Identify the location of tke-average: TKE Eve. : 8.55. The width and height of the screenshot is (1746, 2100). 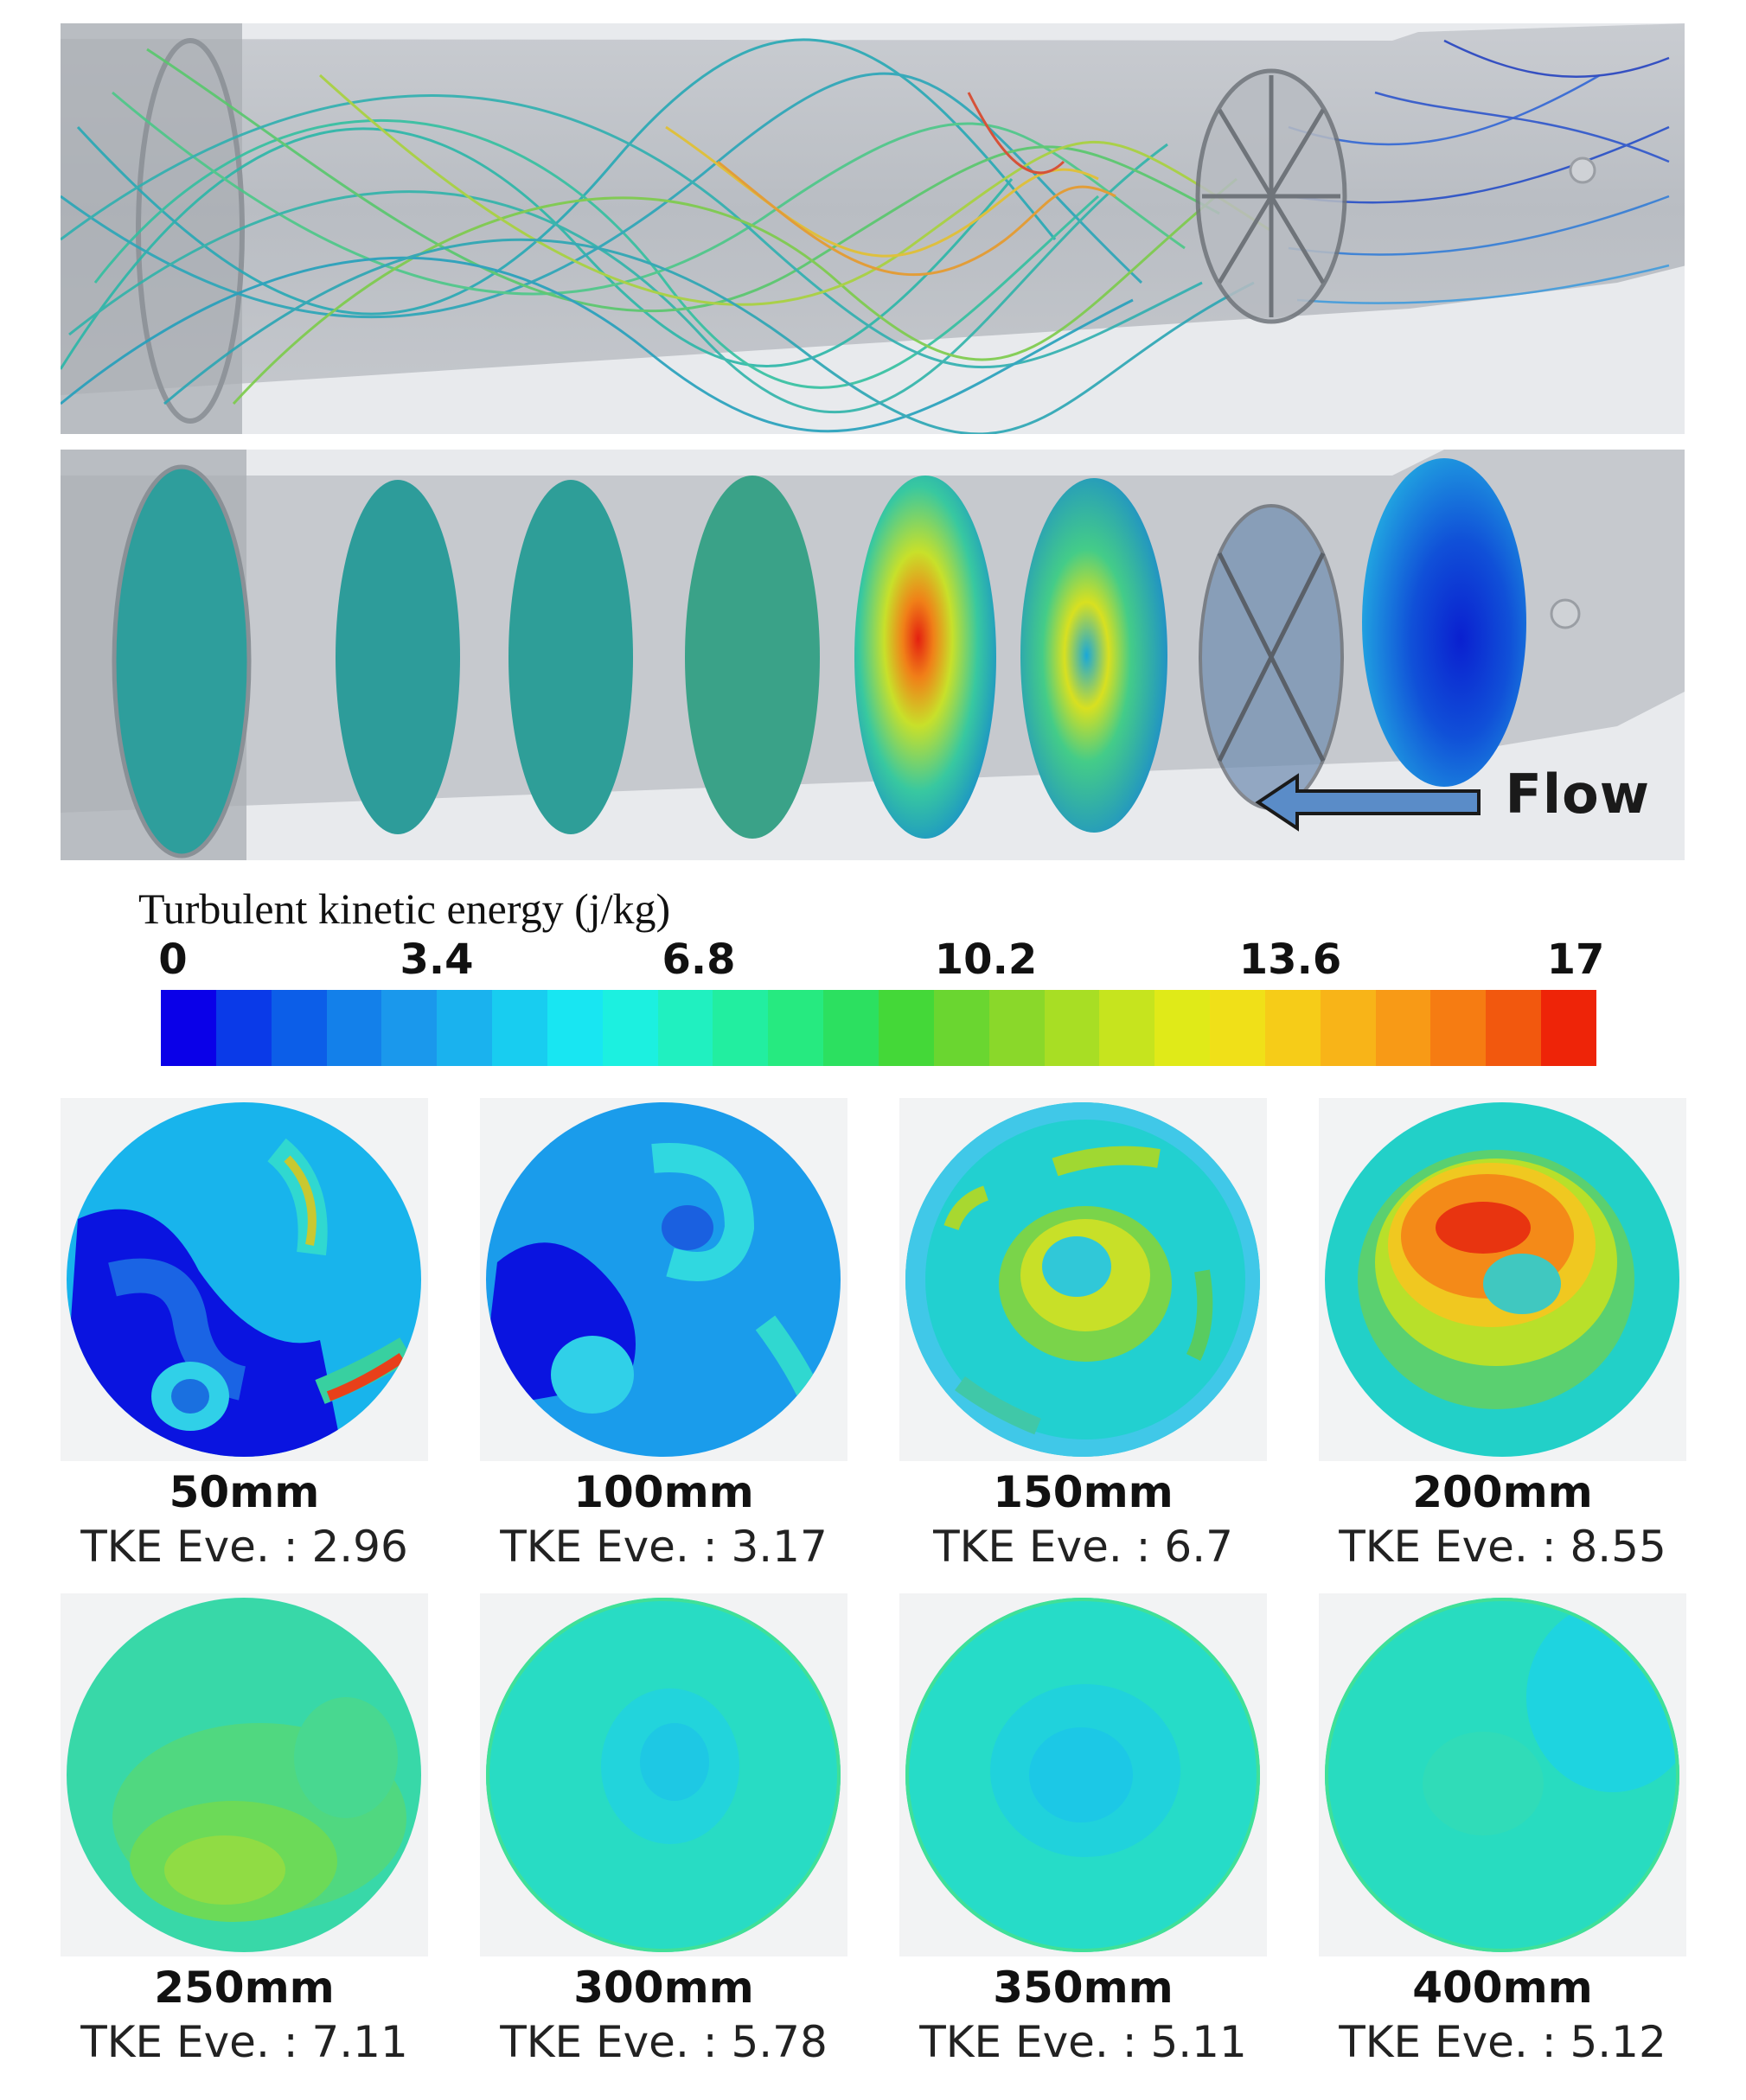
(1503, 1547).